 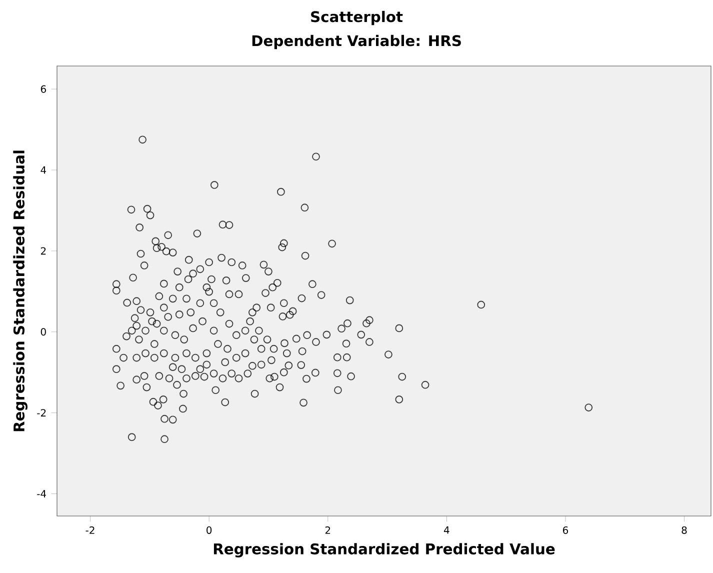 I want to click on x-tick-label: 2, so click(x=327, y=530).